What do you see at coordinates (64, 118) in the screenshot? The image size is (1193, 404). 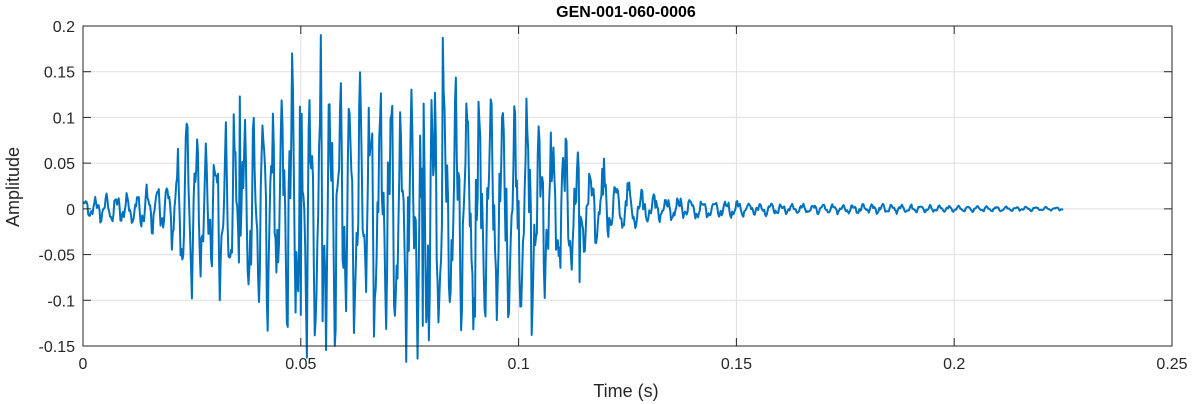 I see `y-tick-label: 0.1` at bounding box center [64, 118].